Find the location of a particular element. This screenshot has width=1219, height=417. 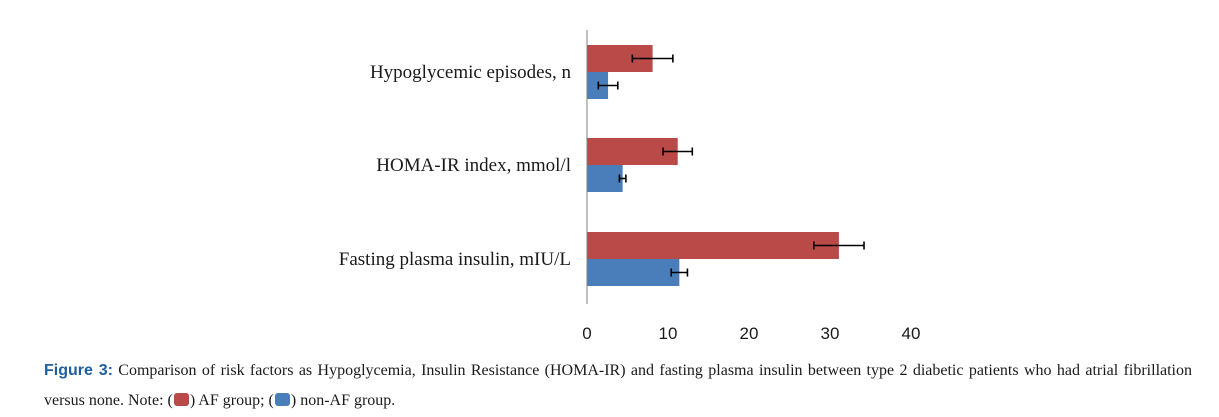

category-label-2: HOMA-IR index, mmol/l is located at coordinates (473, 165).